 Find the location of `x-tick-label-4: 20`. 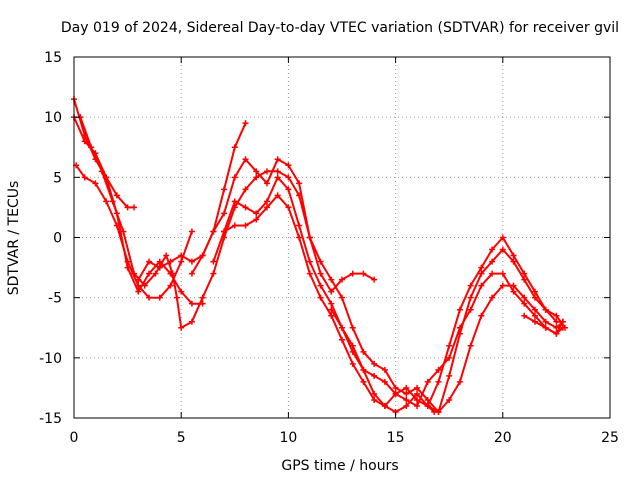

x-tick-label-4: 20 is located at coordinates (503, 438).